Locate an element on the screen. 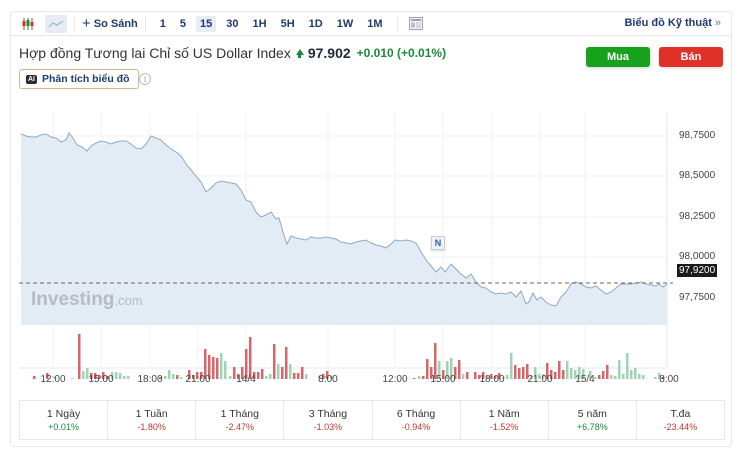 The width and height of the screenshot is (740, 454). period-label: 1 Ngày is located at coordinates (63, 414).